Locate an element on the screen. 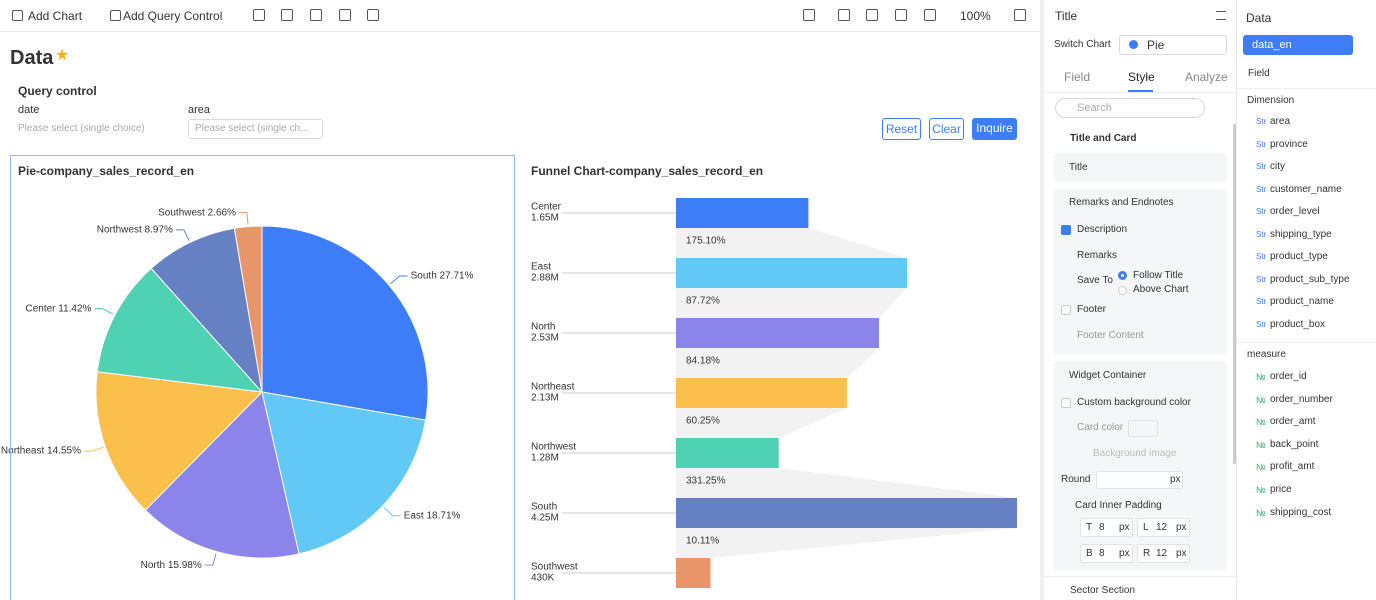 The image size is (1376, 600). funnel-value: 4.25M is located at coordinates (545, 518).